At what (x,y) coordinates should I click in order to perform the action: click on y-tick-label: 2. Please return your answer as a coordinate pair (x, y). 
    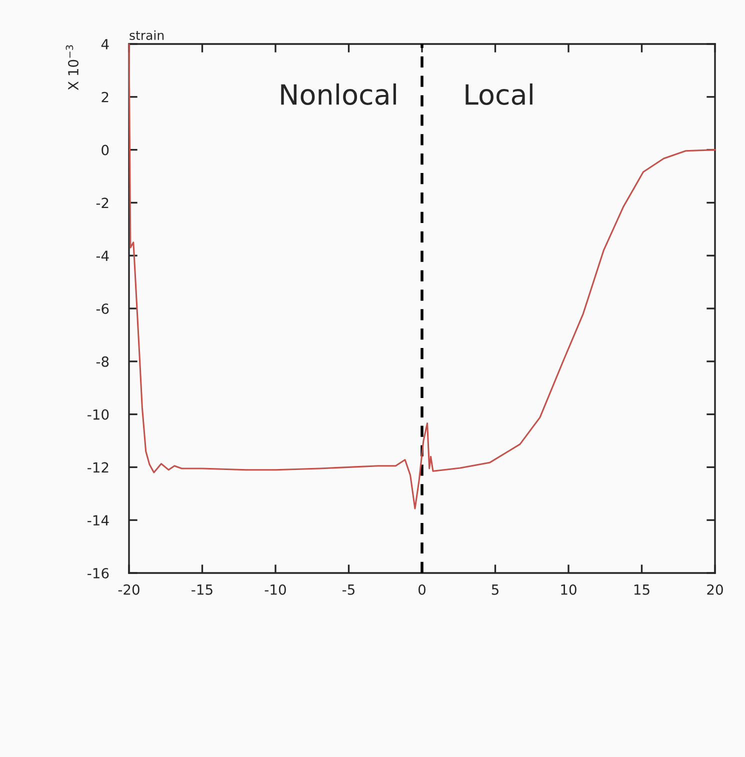
    Looking at the image, I should click on (105, 97).